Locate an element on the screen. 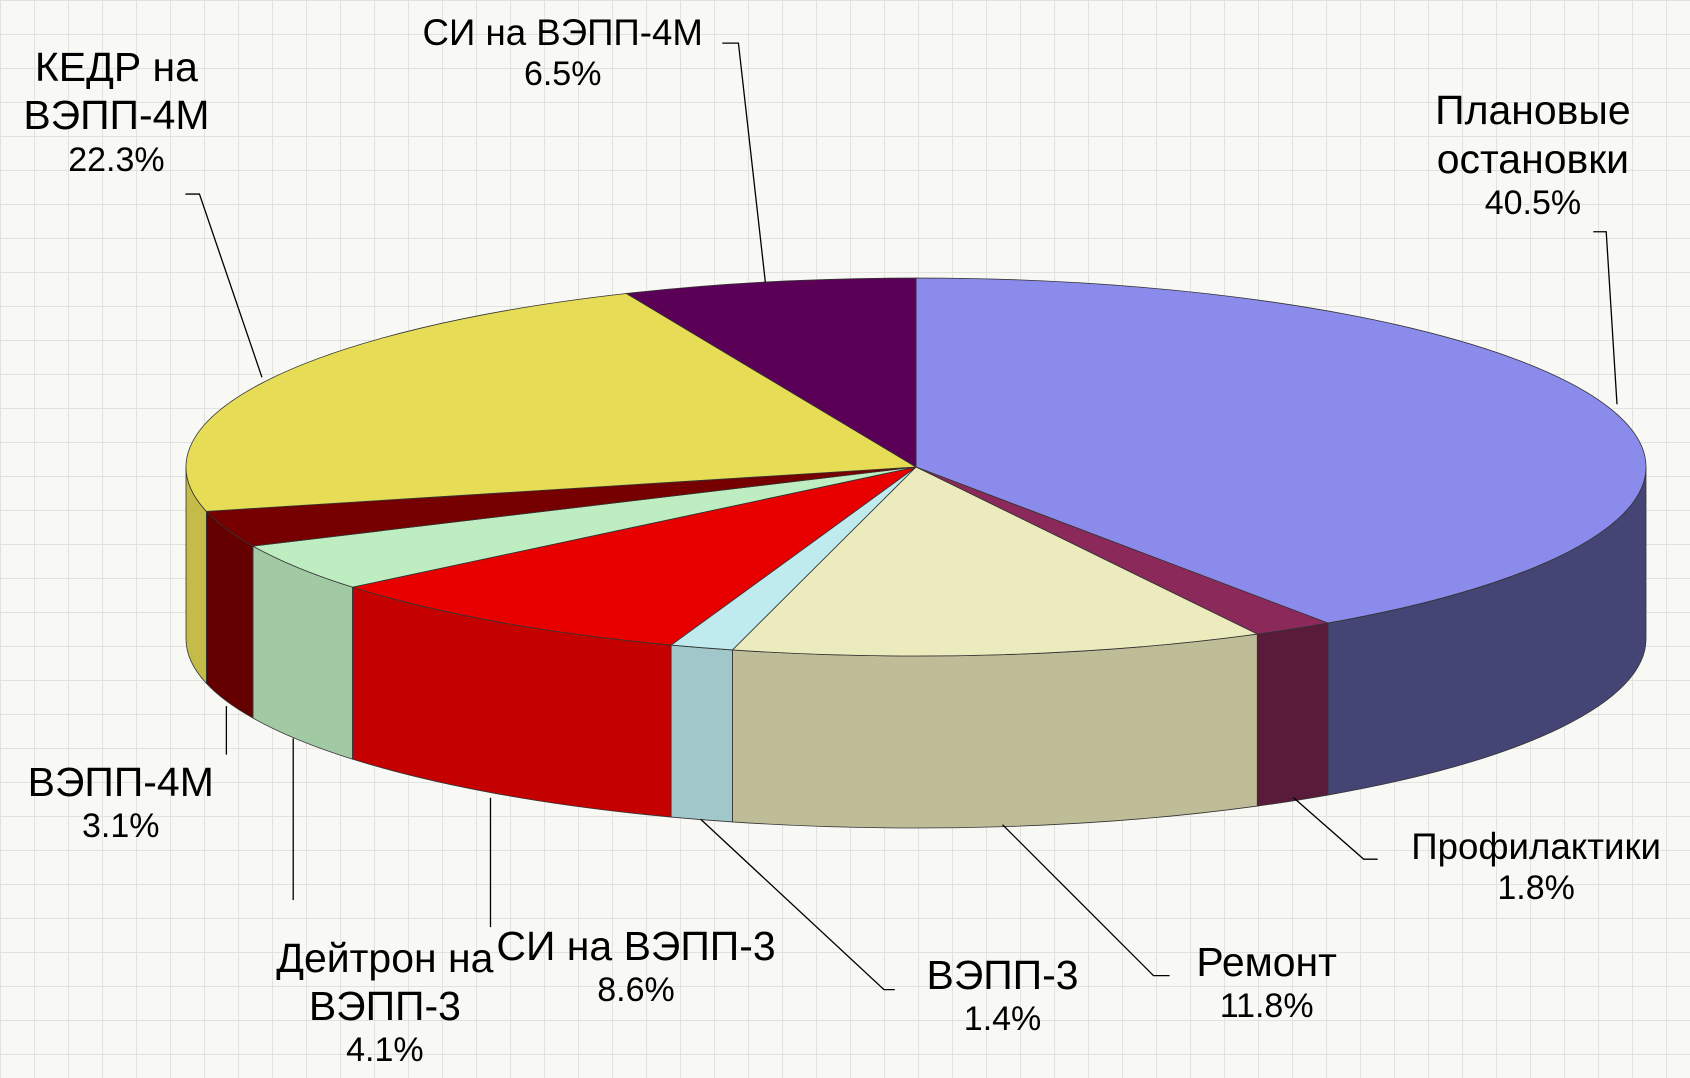 Image resolution: width=1690 pixels, height=1078 pixels. value-label: 4.1% is located at coordinates (385, 1050).